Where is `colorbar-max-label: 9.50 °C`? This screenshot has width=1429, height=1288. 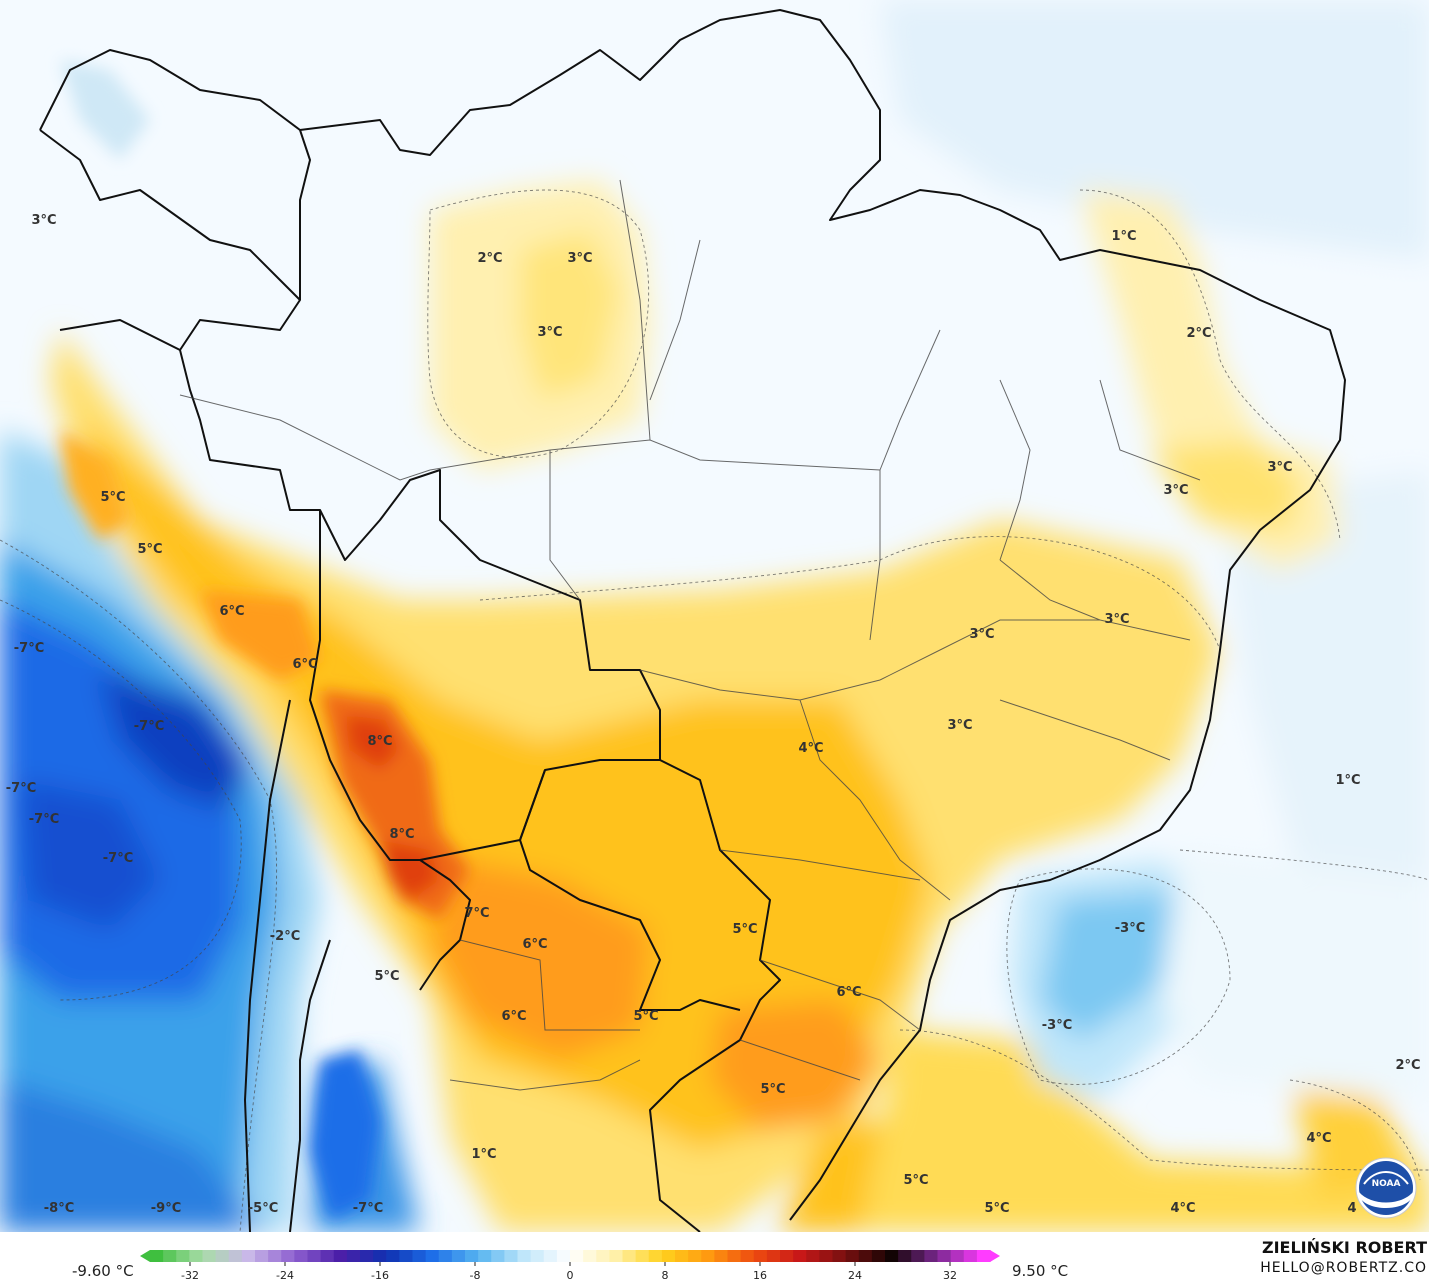 colorbar-max-label: 9.50 °C is located at coordinates (1040, 1271).